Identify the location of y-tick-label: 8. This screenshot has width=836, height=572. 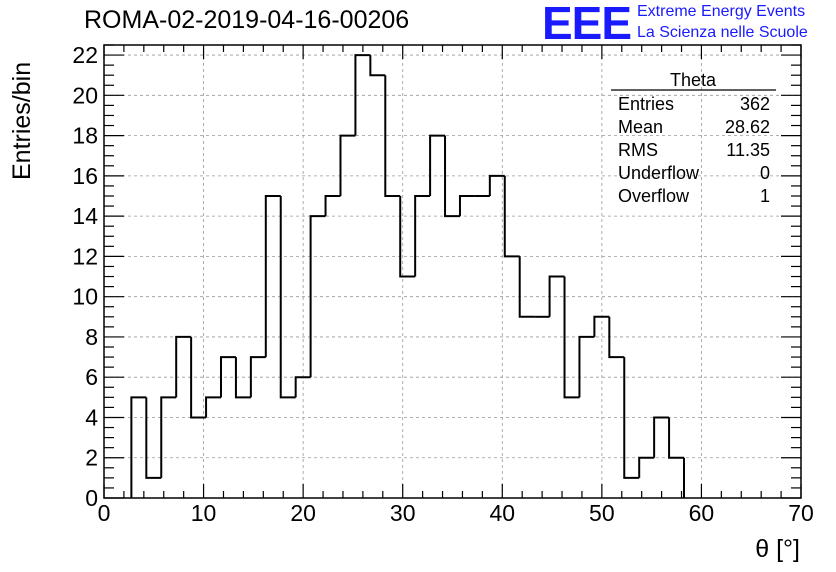
(91, 337).